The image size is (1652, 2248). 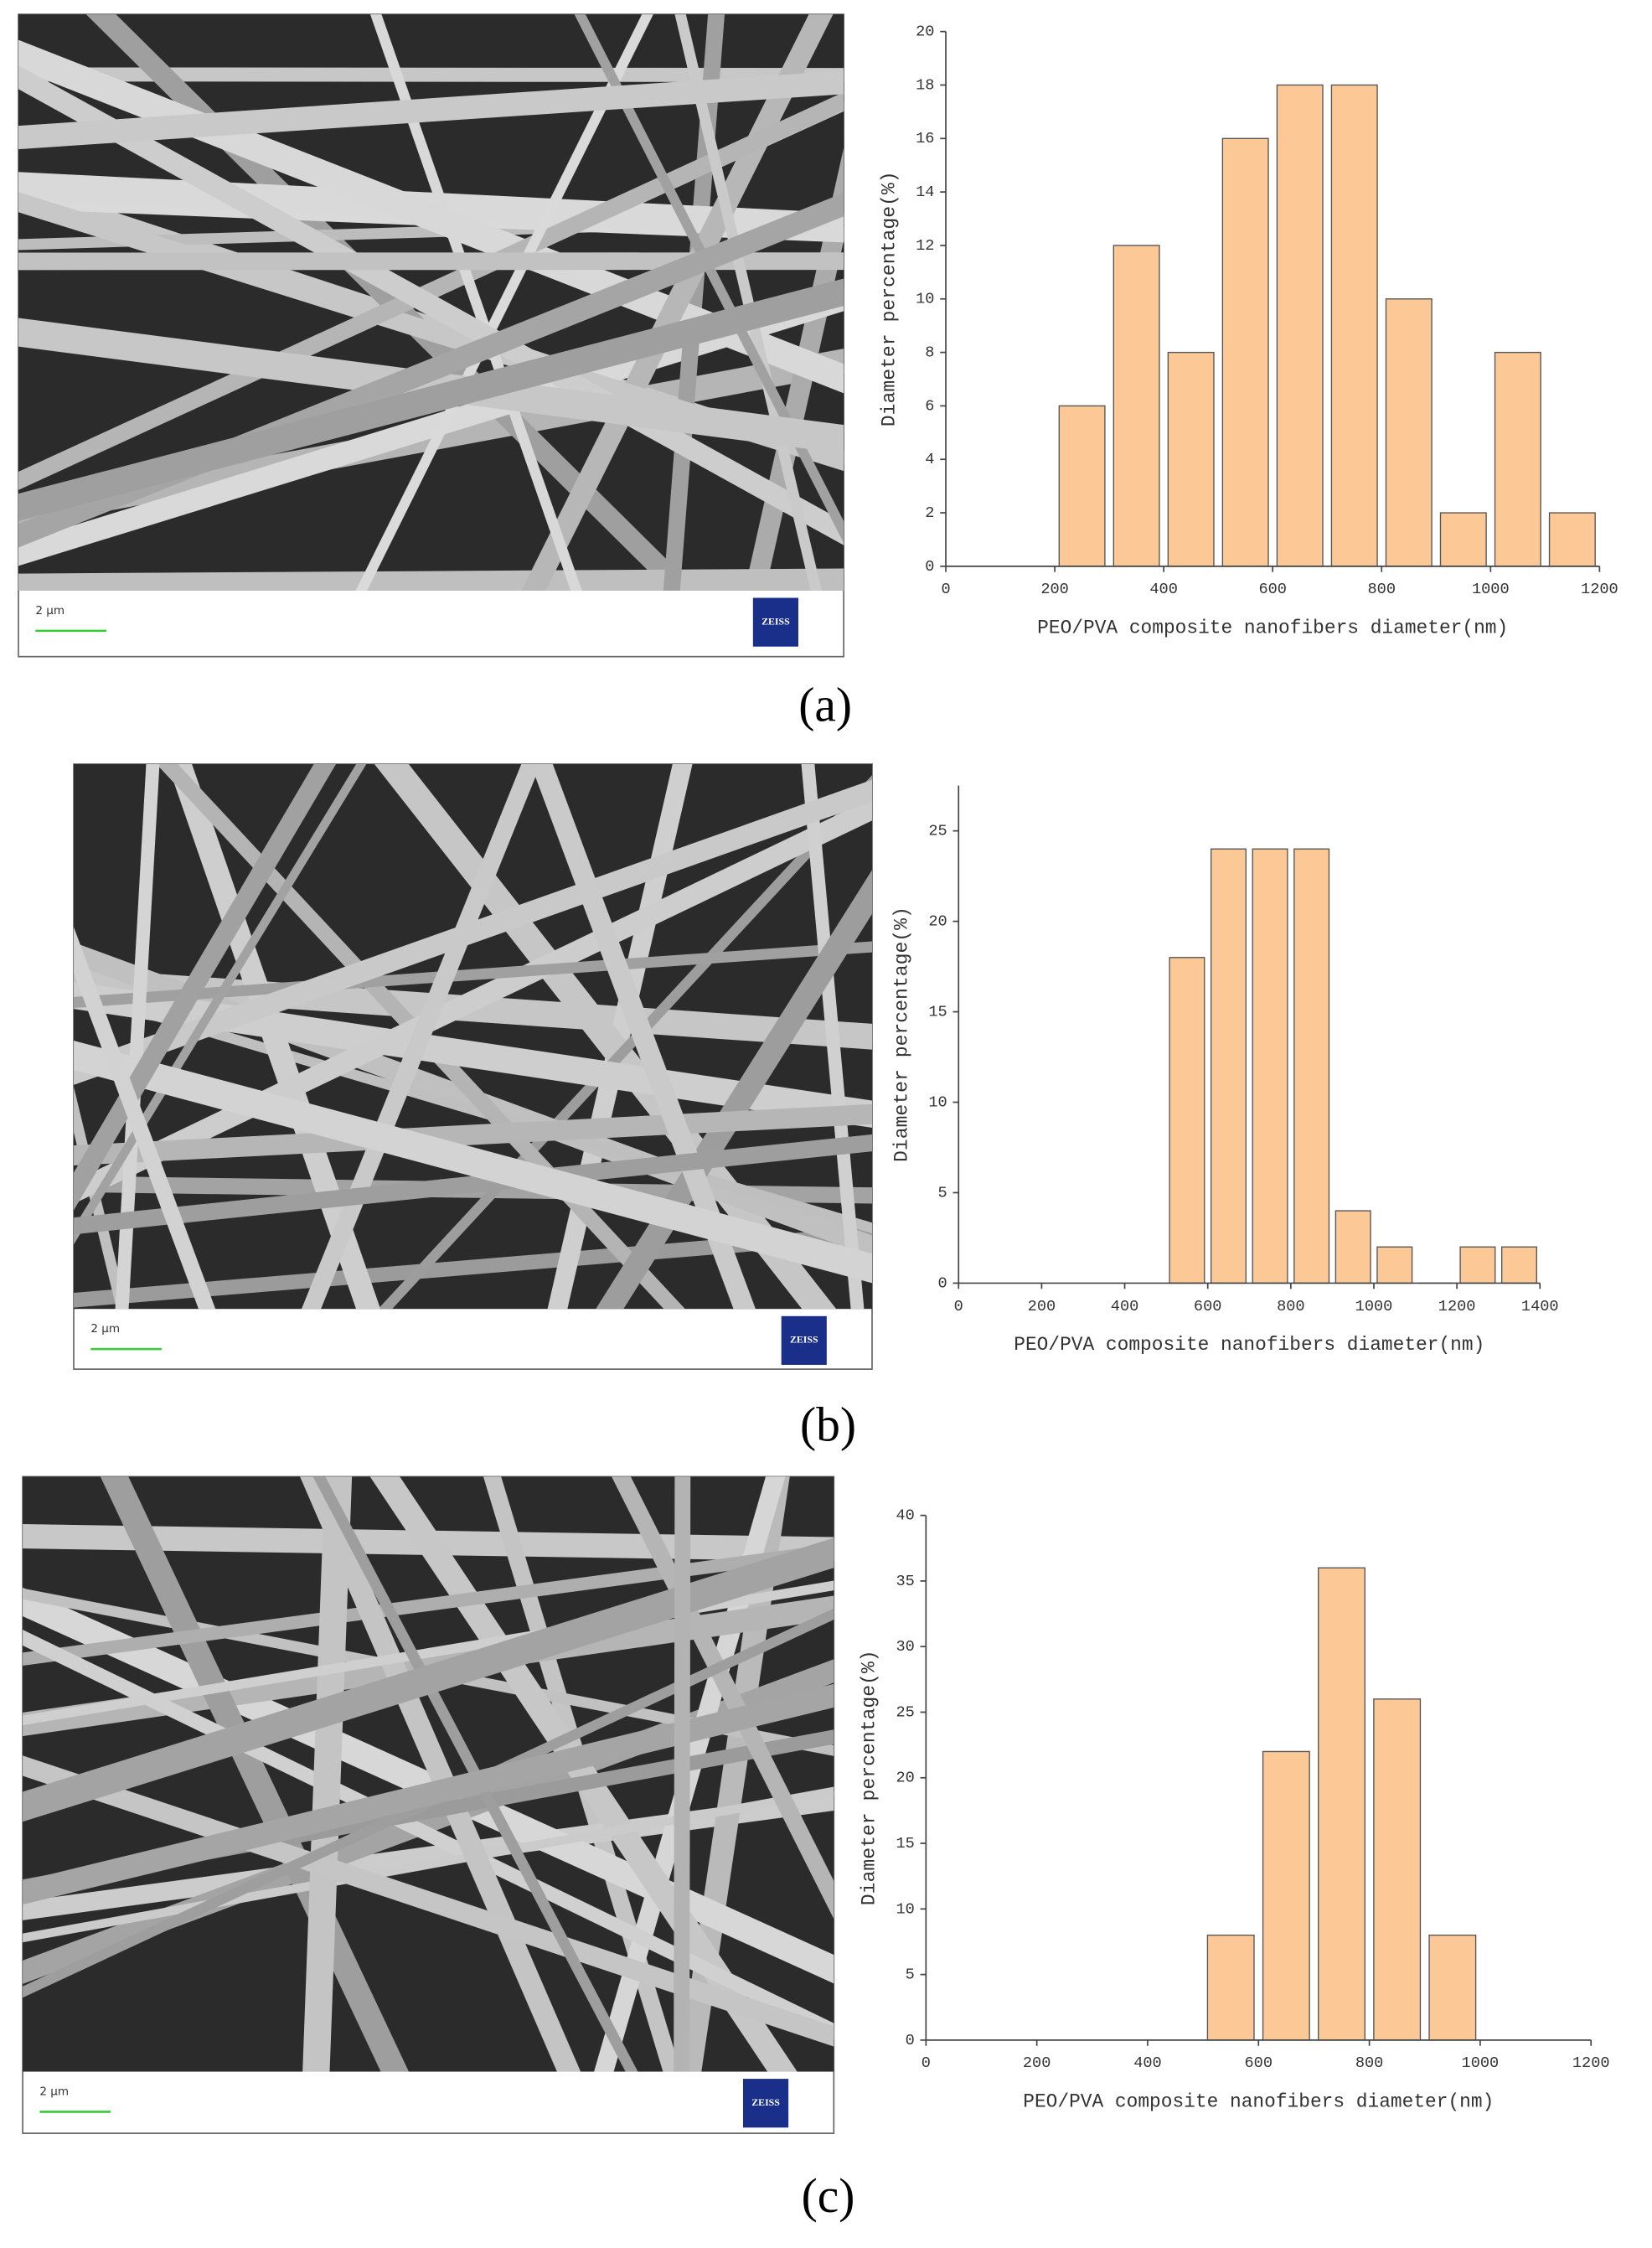 I want to click on y-tick-label: 16, so click(x=925, y=138).